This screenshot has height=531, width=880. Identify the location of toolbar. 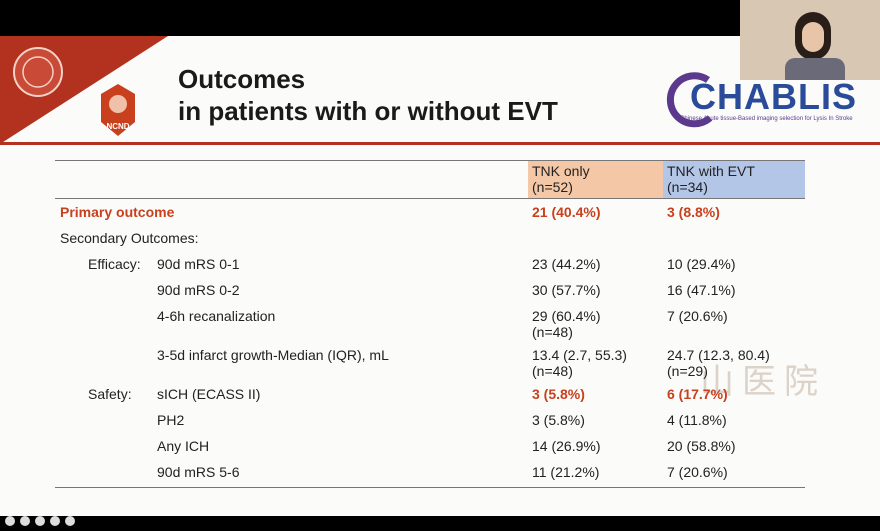
(40, 521).